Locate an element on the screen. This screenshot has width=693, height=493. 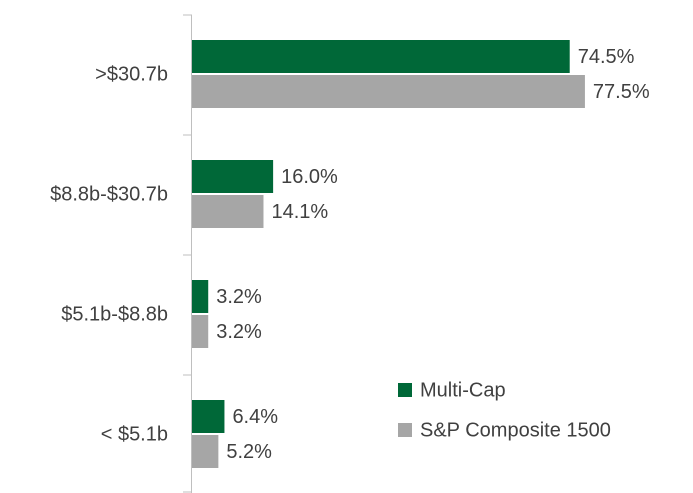
value-label: 5.2% is located at coordinates (249, 452).